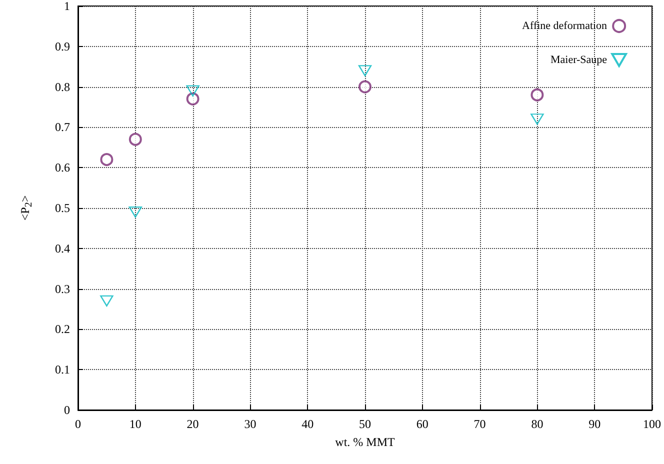  What do you see at coordinates (480, 424) in the screenshot?
I see `x-tick-label: 70` at bounding box center [480, 424].